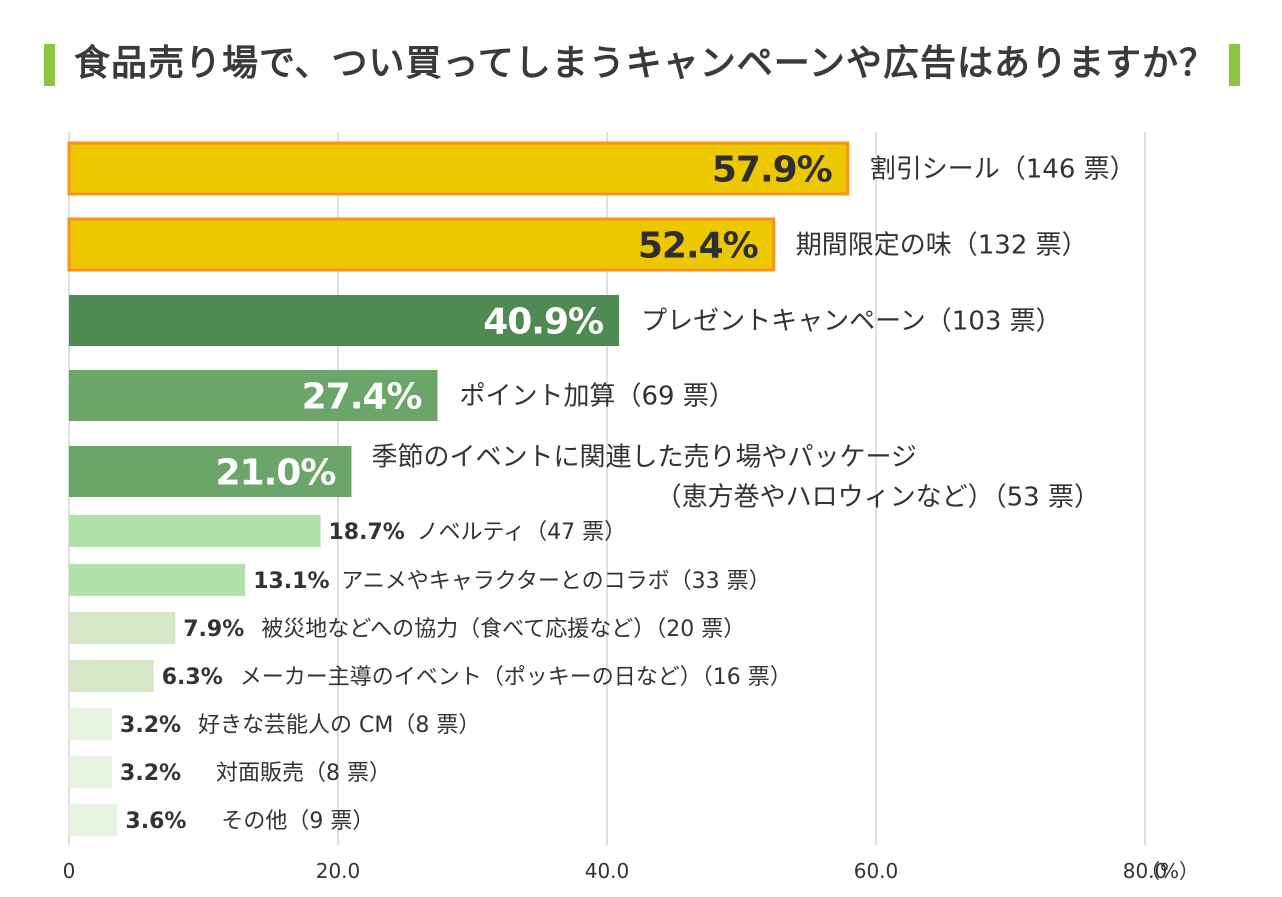 The image size is (1282, 897). I want to click on chart-title: 食品売り場で、つい買ってしまうキャンペーンや広告はありますか？, so click(645, 63).